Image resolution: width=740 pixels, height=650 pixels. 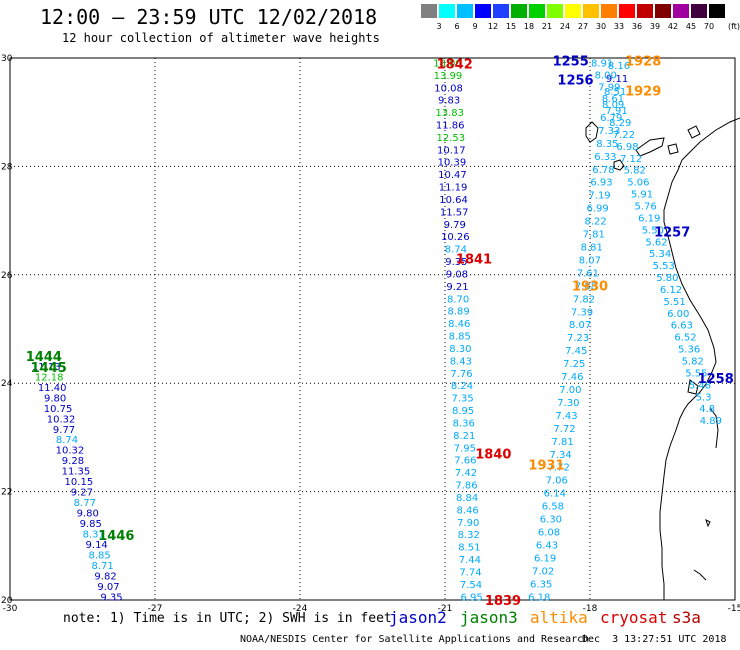 I want to click on swh-value: 8.22, so click(x=596, y=222).